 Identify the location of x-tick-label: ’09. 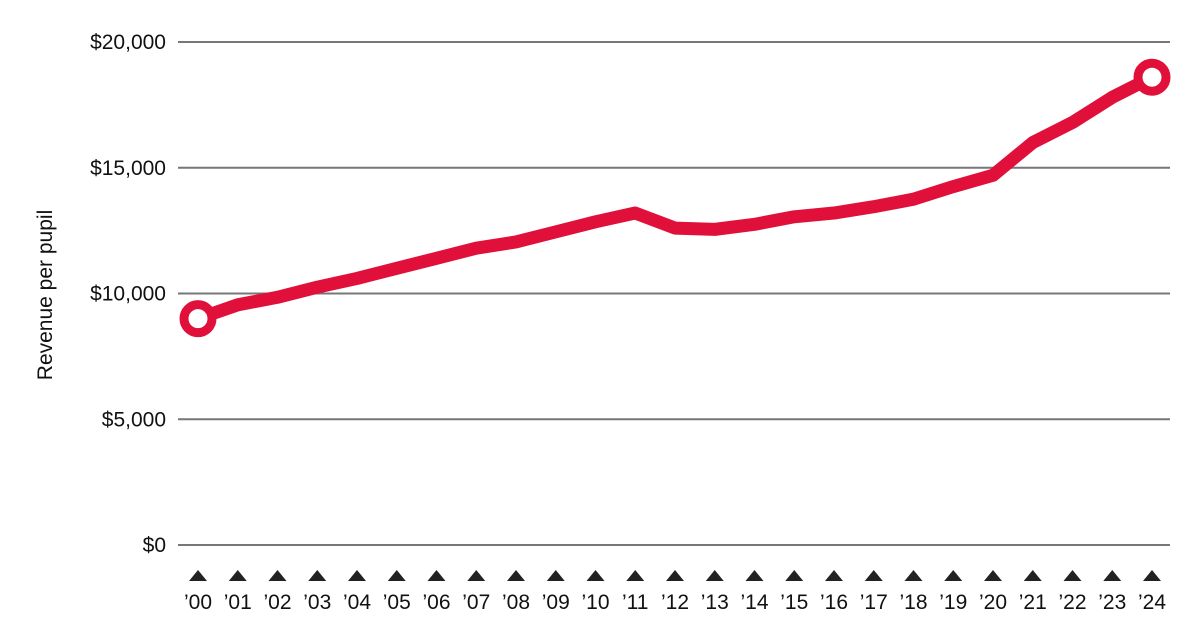
(556, 602).